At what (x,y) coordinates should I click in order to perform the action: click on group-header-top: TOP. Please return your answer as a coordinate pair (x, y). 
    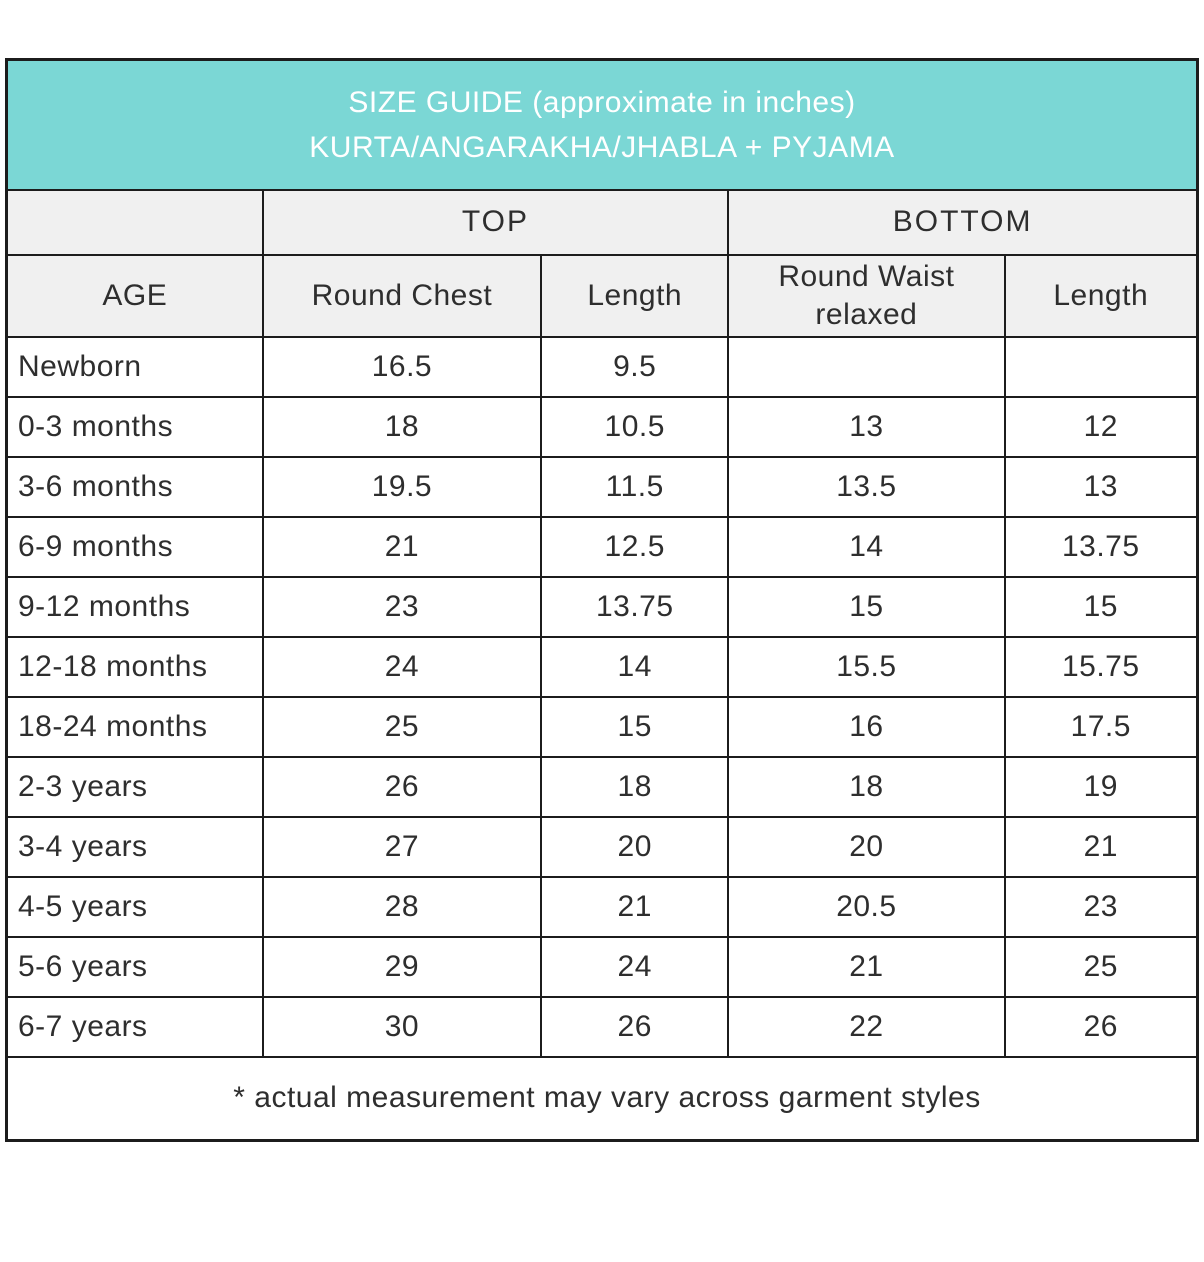
    Looking at the image, I should click on (495, 222).